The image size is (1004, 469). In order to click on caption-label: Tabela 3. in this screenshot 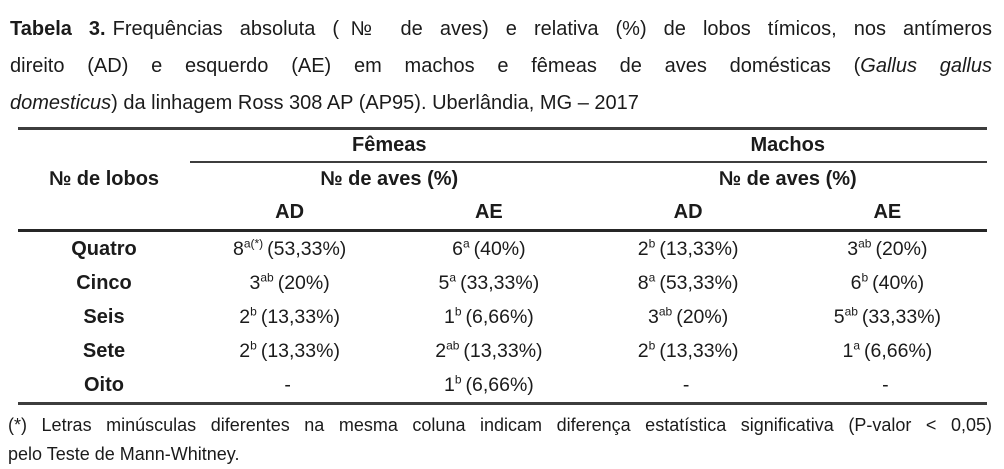, I will do `click(58, 29)`.